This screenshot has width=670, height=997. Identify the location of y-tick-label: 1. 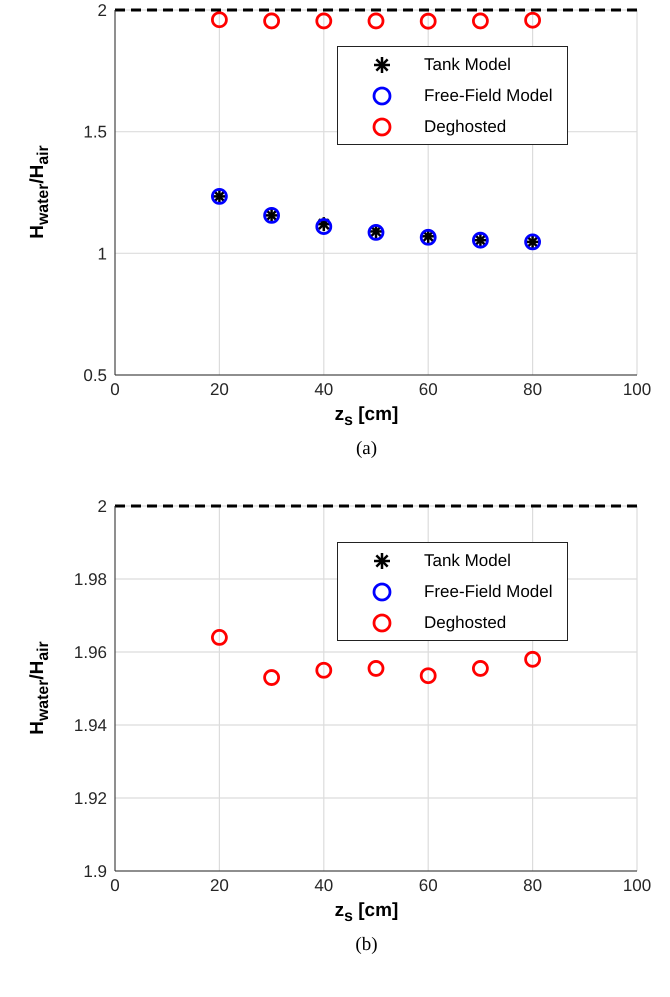
(102, 254).